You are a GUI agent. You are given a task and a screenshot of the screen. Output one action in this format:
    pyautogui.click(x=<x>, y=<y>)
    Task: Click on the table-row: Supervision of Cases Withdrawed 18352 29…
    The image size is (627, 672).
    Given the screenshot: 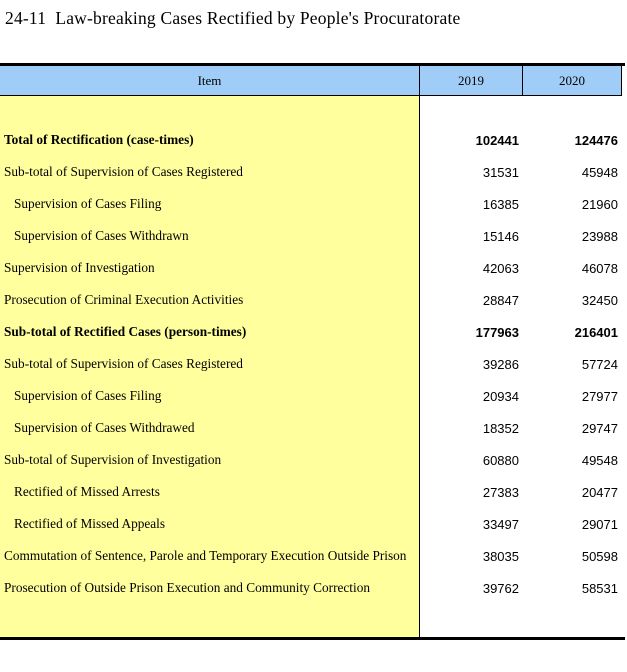 What is the action you would take?
    pyautogui.click(x=311, y=428)
    